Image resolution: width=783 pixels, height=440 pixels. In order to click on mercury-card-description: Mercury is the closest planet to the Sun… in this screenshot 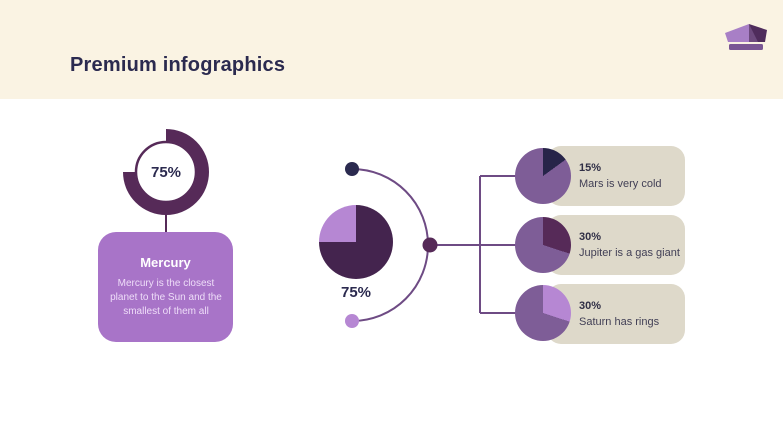, I will do `click(166, 298)`.